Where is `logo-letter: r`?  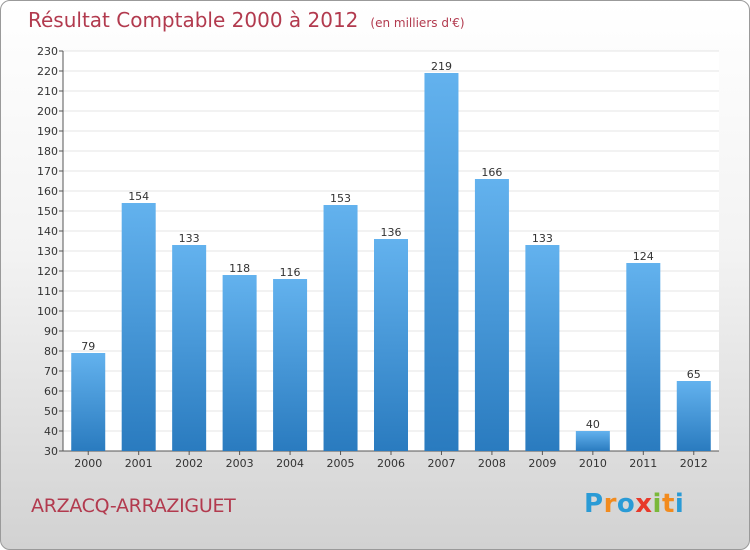
logo-letter: r is located at coordinates (610, 504).